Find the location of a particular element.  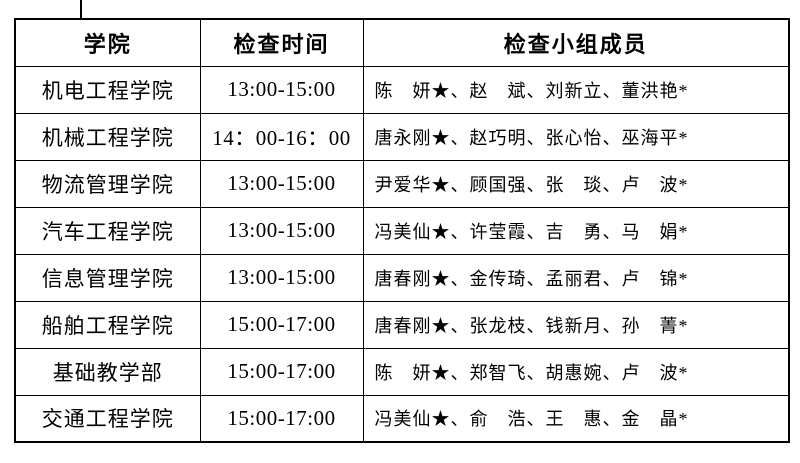

header-row: 学院 检查时间 检查小组成员 is located at coordinates (402, 42).